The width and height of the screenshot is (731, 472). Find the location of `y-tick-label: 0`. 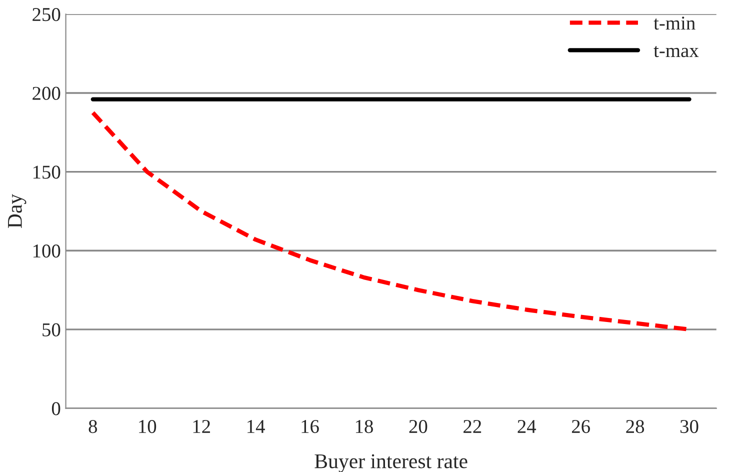

y-tick-label: 0 is located at coordinates (56, 409).